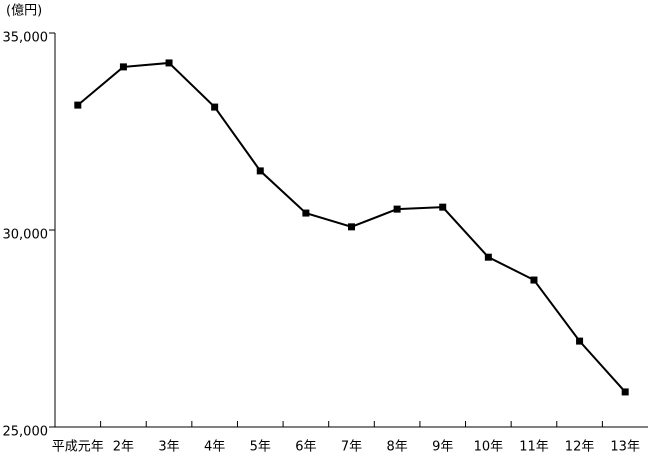 Image resolution: width=648 pixels, height=460 pixels. What do you see at coordinates (214, 447) in the screenshot?
I see `x-tick-label: 4年` at bounding box center [214, 447].